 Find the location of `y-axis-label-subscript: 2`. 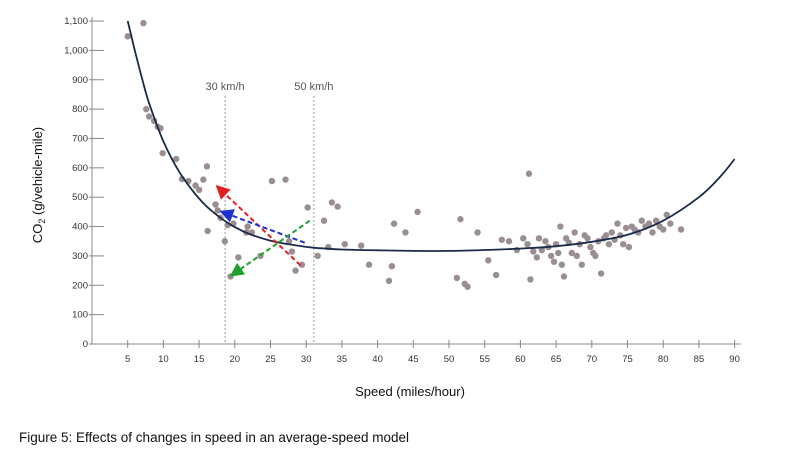

y-axis-label-subscript: 2 is located at coordinates (42, 221).